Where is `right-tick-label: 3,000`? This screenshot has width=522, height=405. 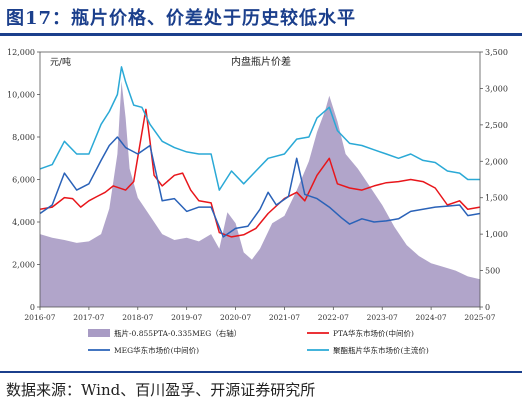 right-tick-label: 3,000 is located at coordinates (496, 88).